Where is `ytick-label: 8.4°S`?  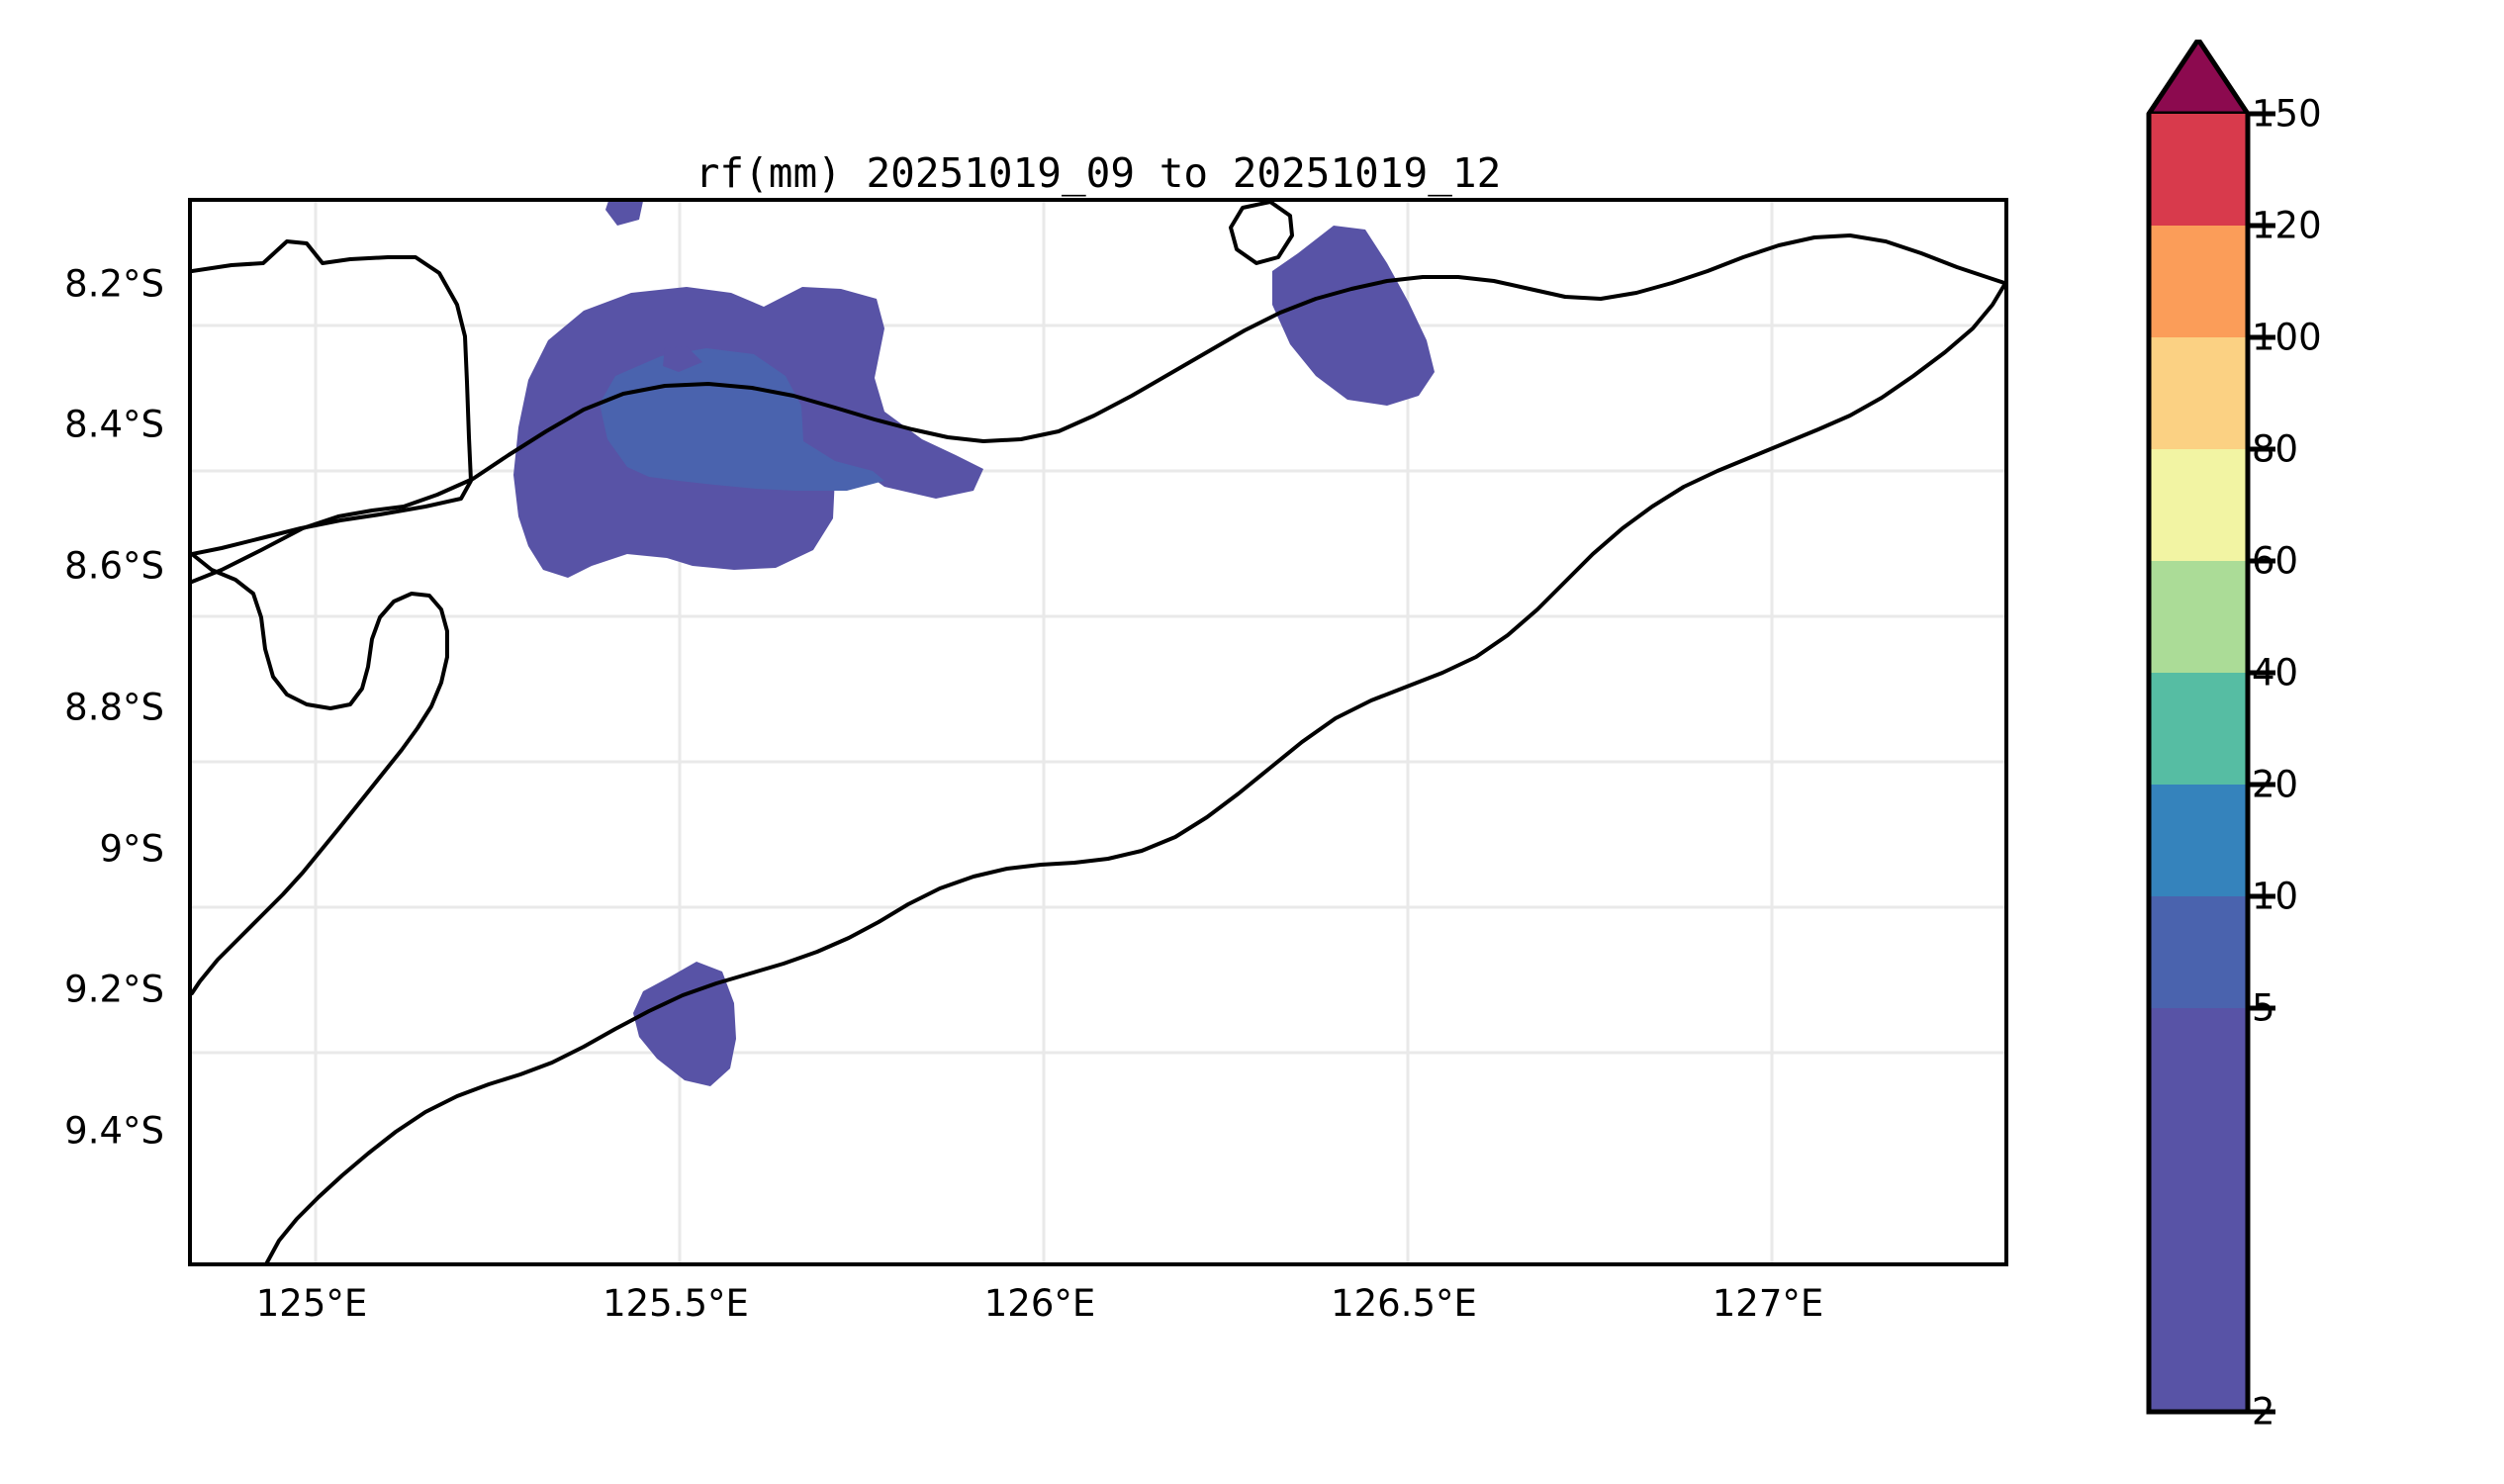 ytick-label: 8.4°S is located at coordinates (114, 424).